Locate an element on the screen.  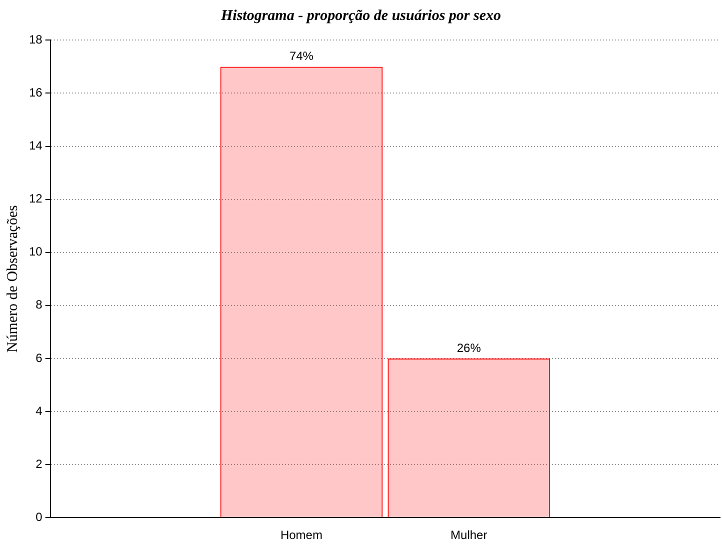
chart-title: Histograma - proporção de usuários por sexo is located at coordinates (361, 16).